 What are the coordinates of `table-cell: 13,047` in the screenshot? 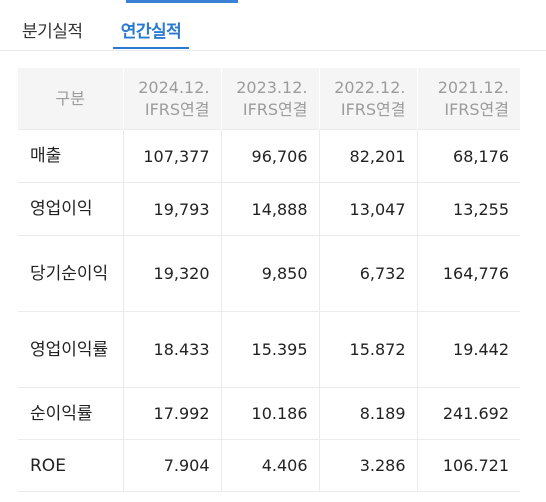 It's located at (367, 209).